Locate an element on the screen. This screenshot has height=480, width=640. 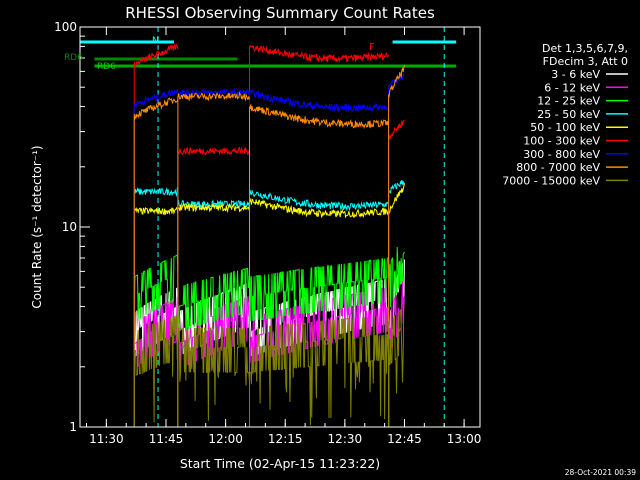
legend-label-7: 300 - 800 keV is located at coordinates (561, 154).